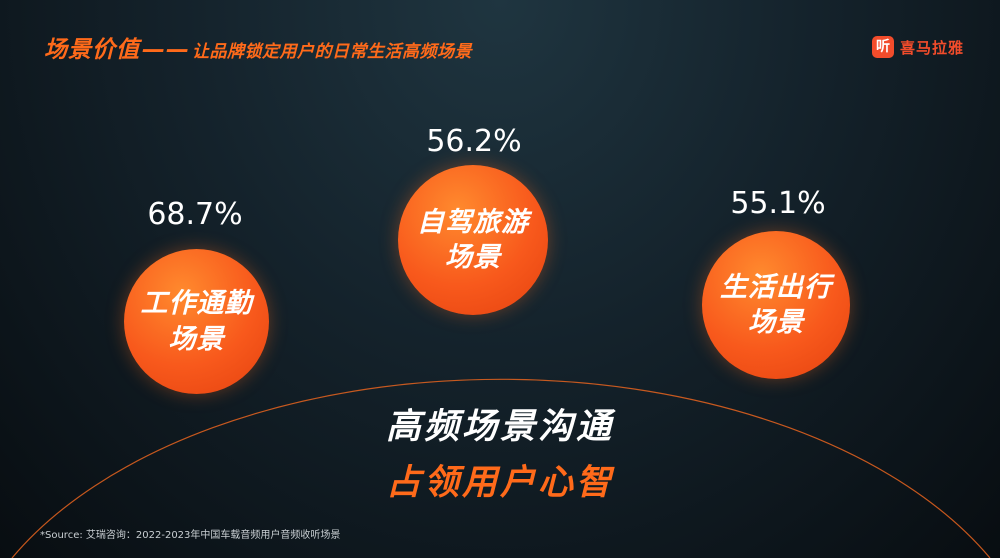 The height and width of the screenshot is (558, 1000). I want to click on commute-percent: 68.7%, so click(195, 214).